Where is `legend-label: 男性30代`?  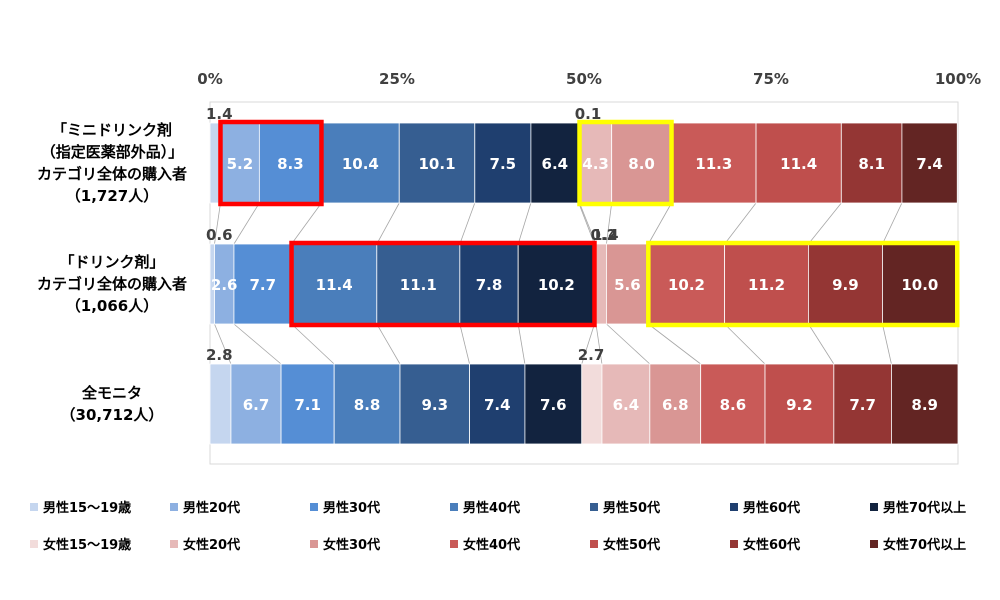 legend-label: 男性30代 is located at coordinates (351, 508).